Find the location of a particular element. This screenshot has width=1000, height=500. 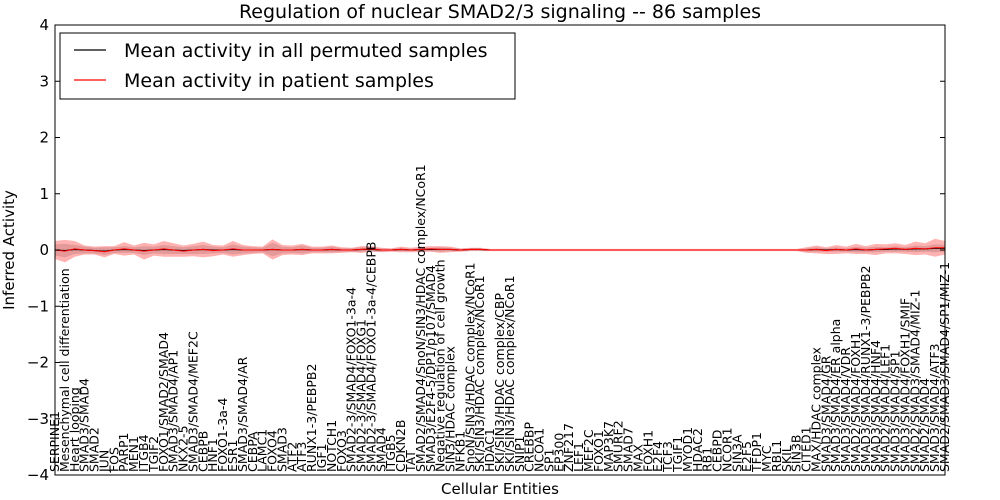

x-tick-label: SMAD2 is located at coordinates (94, 449).